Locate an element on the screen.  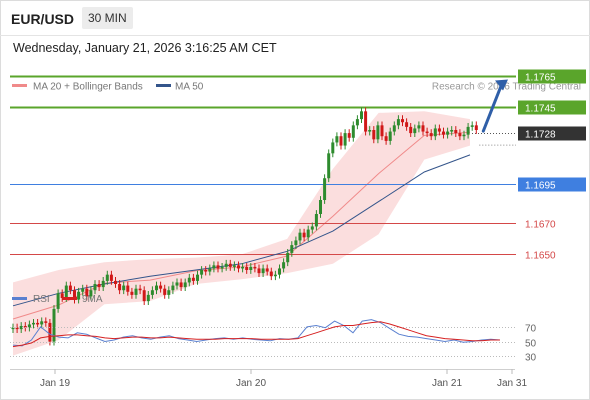
resistance-level-label: 1.1765 is located at coordinates (540, 78).